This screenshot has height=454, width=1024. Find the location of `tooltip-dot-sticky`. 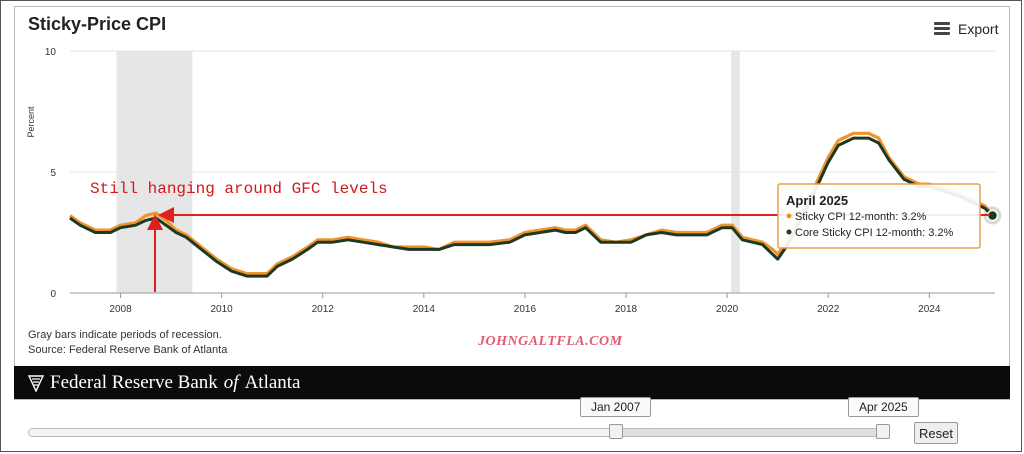

tooltip-dot-sticky is located at coordinates (789, 216).